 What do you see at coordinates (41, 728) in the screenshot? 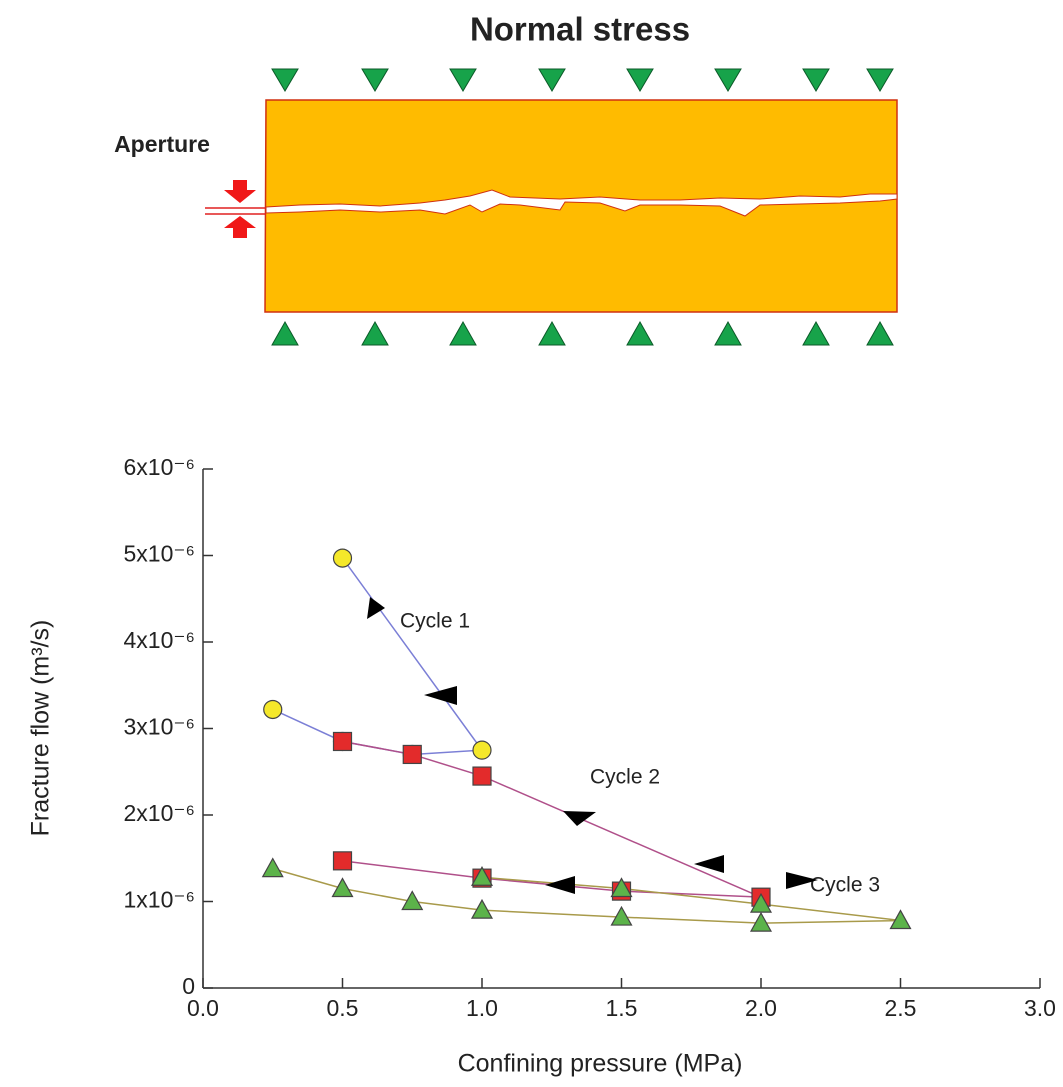
I see `y-axis-label: Fracture flow (m³/s)` at bounding box center [41, 728].